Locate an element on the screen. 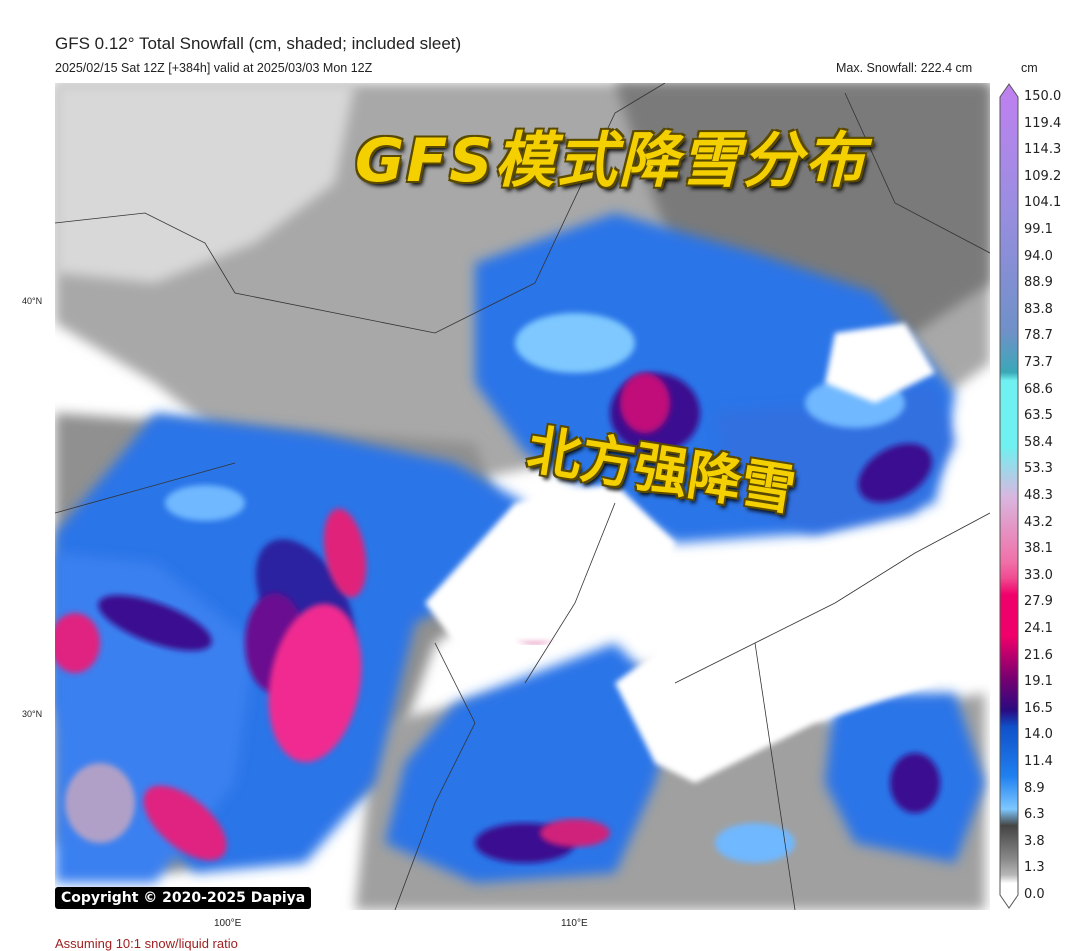 The height and width of the screenshot is (951, 1080). colorbar-tick: 8.9 is located at coordinates (1034, 788).